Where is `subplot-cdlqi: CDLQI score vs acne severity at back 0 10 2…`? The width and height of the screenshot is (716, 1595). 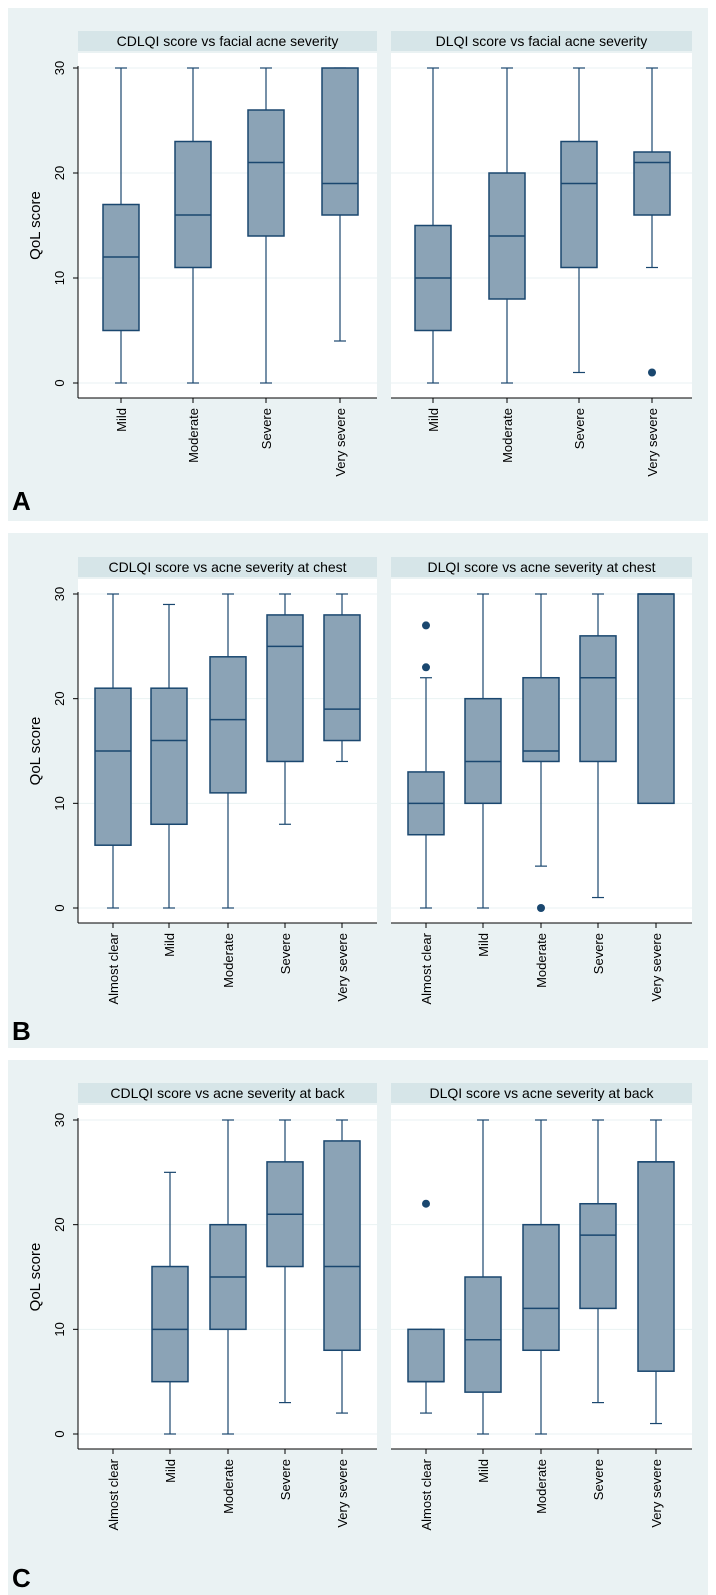
subplot-cdlqi: CDLQI score vs acne severity at back 0 10 2… is located at coordinates (202, 1307).